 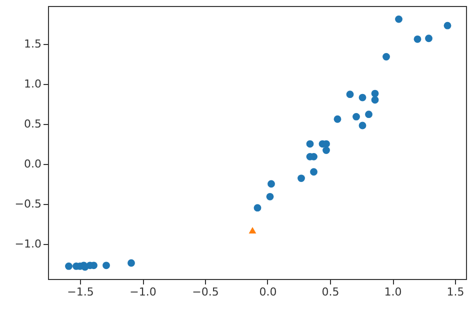 I want to click on y-tick-label: −0.5, so click(x=28, y=203).